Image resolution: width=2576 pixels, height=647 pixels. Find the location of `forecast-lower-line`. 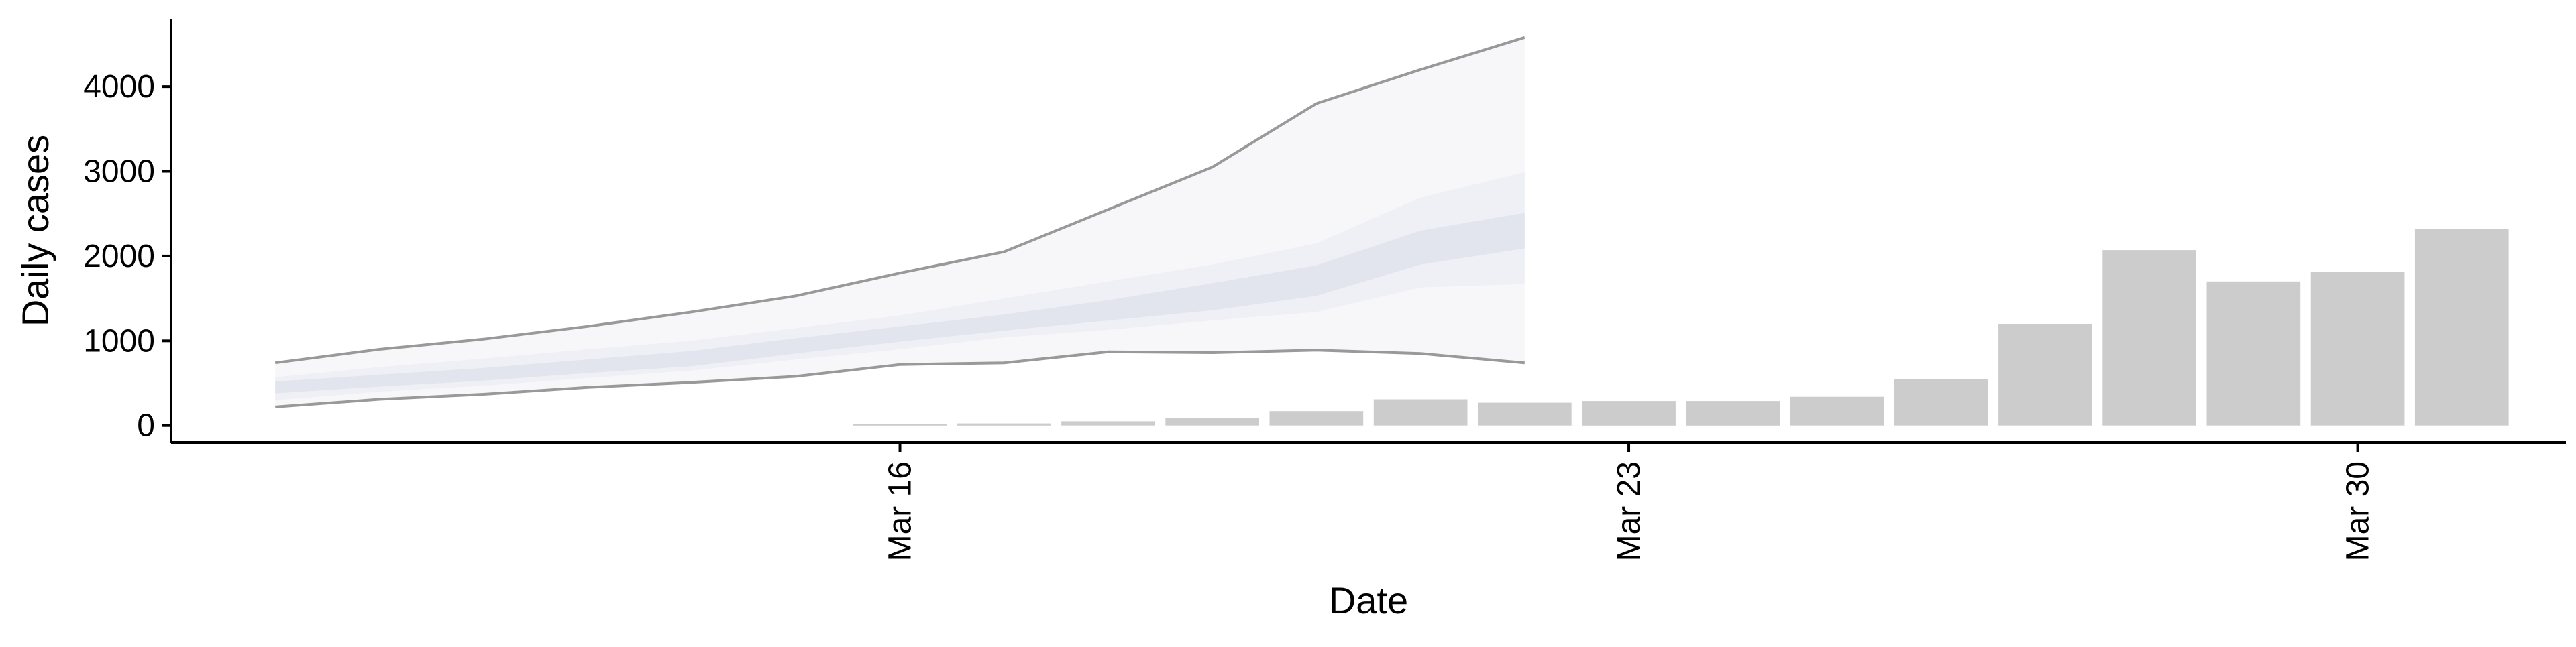

forecast-lower-line is located at coordinates (900, 378).